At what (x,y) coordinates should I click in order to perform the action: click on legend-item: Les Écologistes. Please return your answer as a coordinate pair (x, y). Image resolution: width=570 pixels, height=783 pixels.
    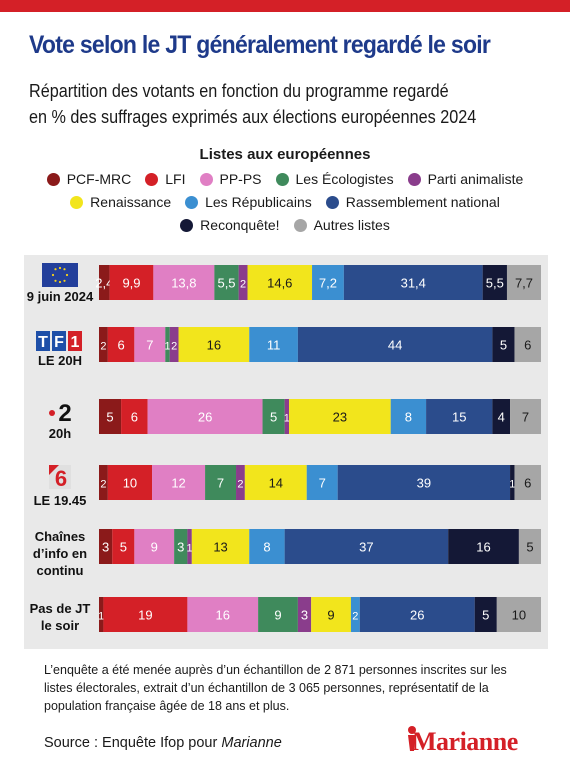
    Looking at the image, I should click on (334, 179).